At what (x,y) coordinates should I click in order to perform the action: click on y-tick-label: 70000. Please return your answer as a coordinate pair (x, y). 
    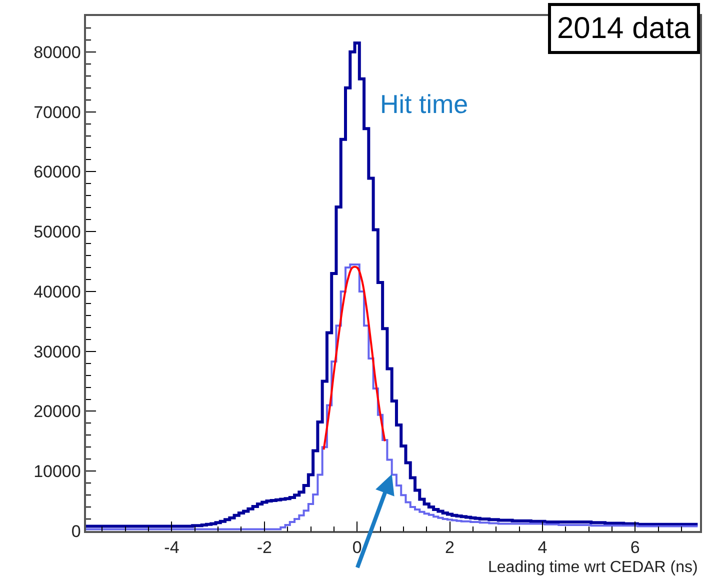
    Looking at the image, I should click on (57, 112).